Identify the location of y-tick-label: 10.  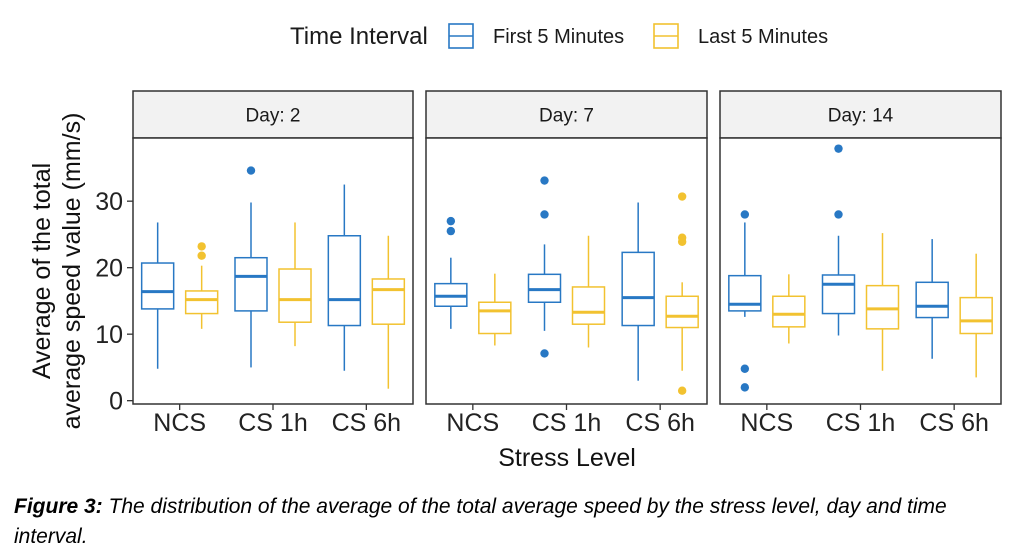
(109, 335).